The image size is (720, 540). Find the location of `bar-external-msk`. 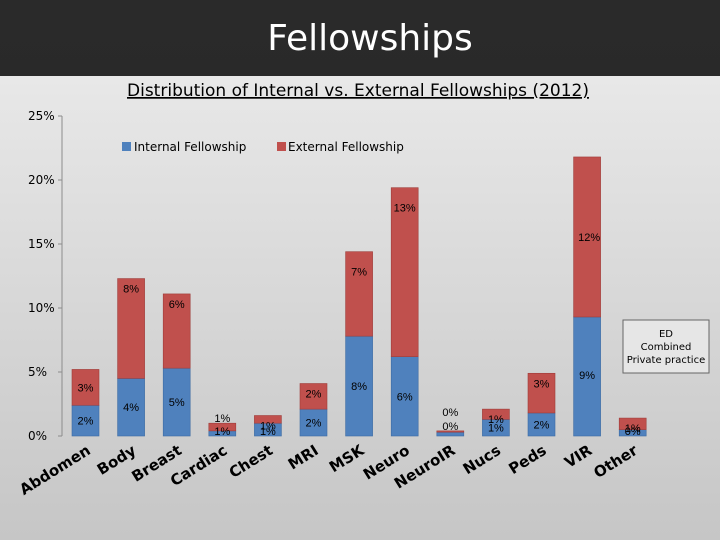

bar-external-msk is located at coordinates (359, 294).